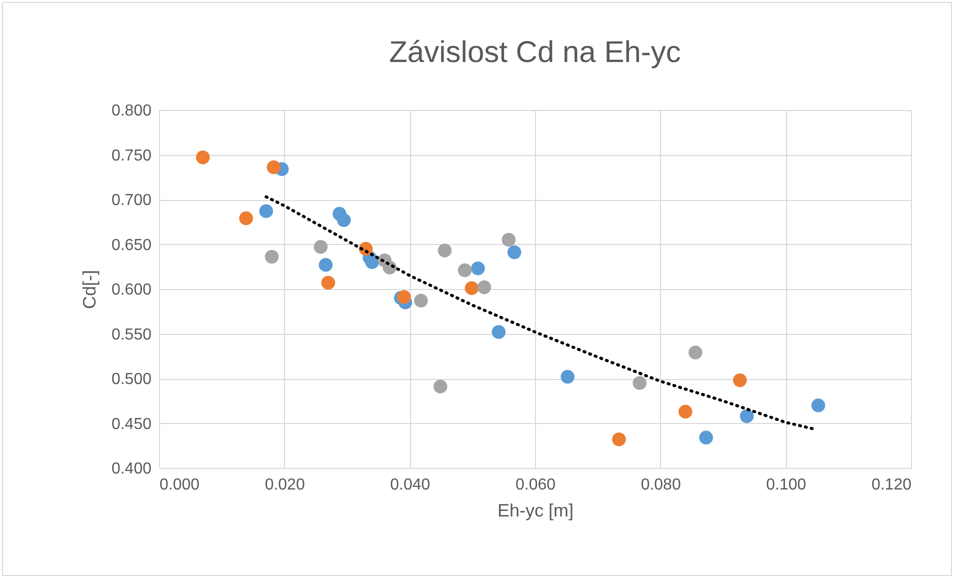 This screenshot has width=957, height=580. Describe the element at coordinates (89, 290) in the screenshot. I see `y-axis-title: Cd[-]` at that location.